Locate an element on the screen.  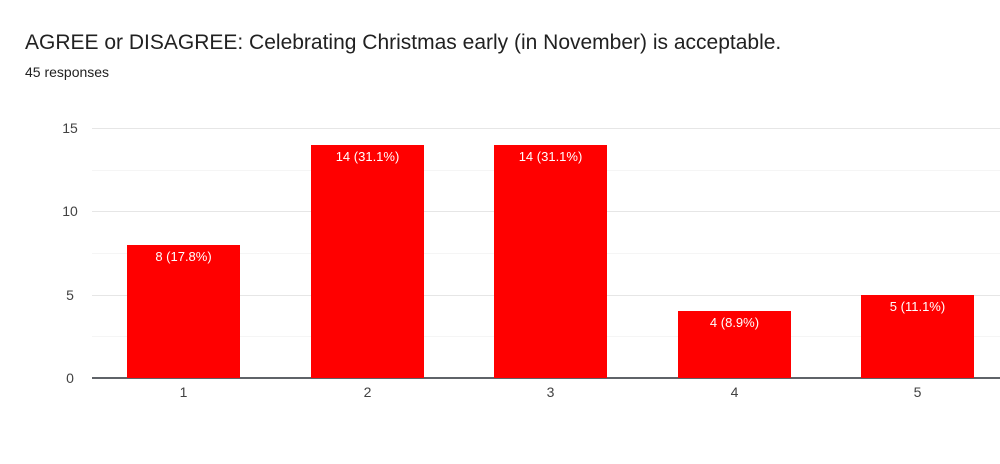
responses-count: 45 responses is located at coordinates (67, 72).